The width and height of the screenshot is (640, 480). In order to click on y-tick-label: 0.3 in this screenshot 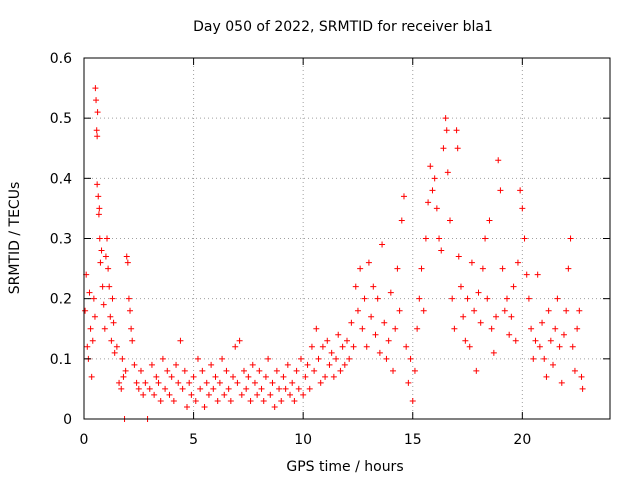, I will do `click(61, 240)`.